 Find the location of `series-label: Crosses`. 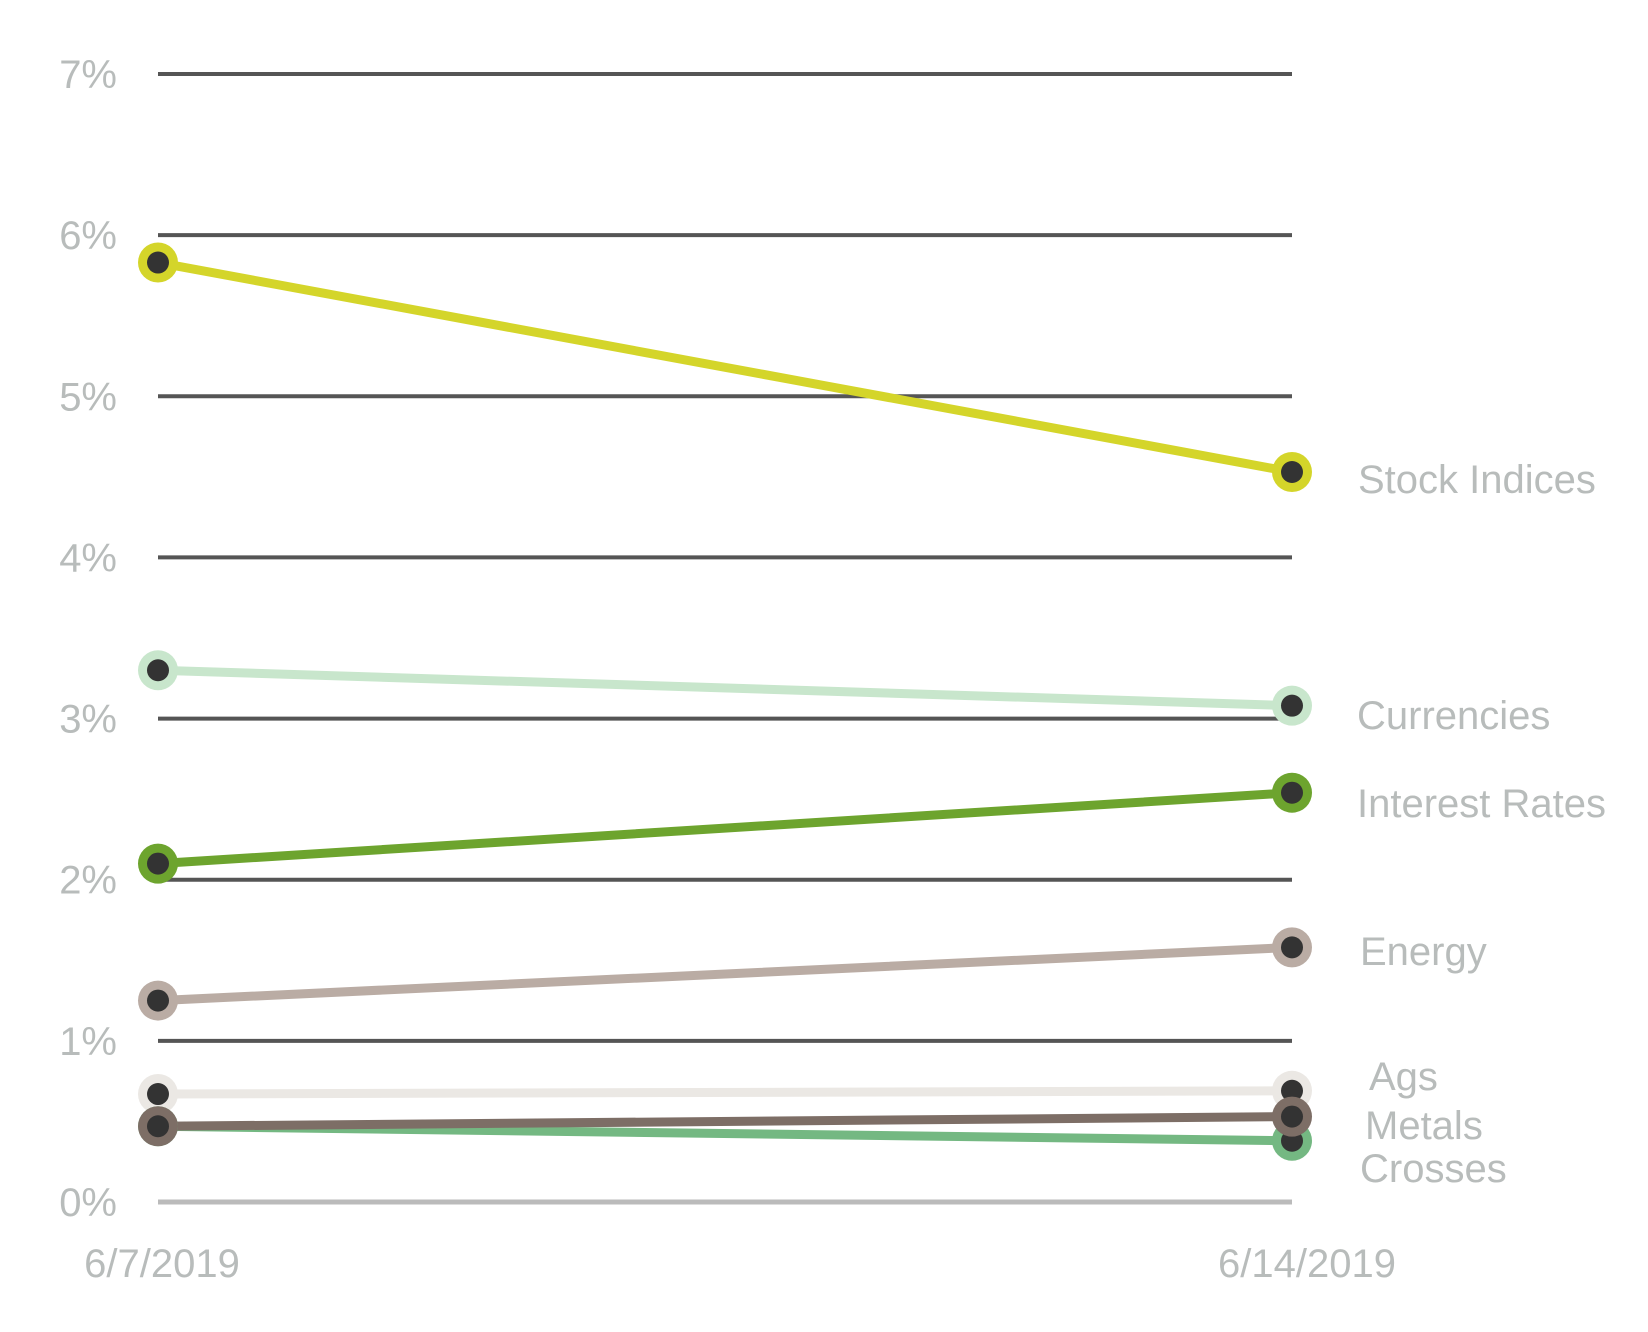

series-label: Crosses is located at coordinates (1433, 1169).